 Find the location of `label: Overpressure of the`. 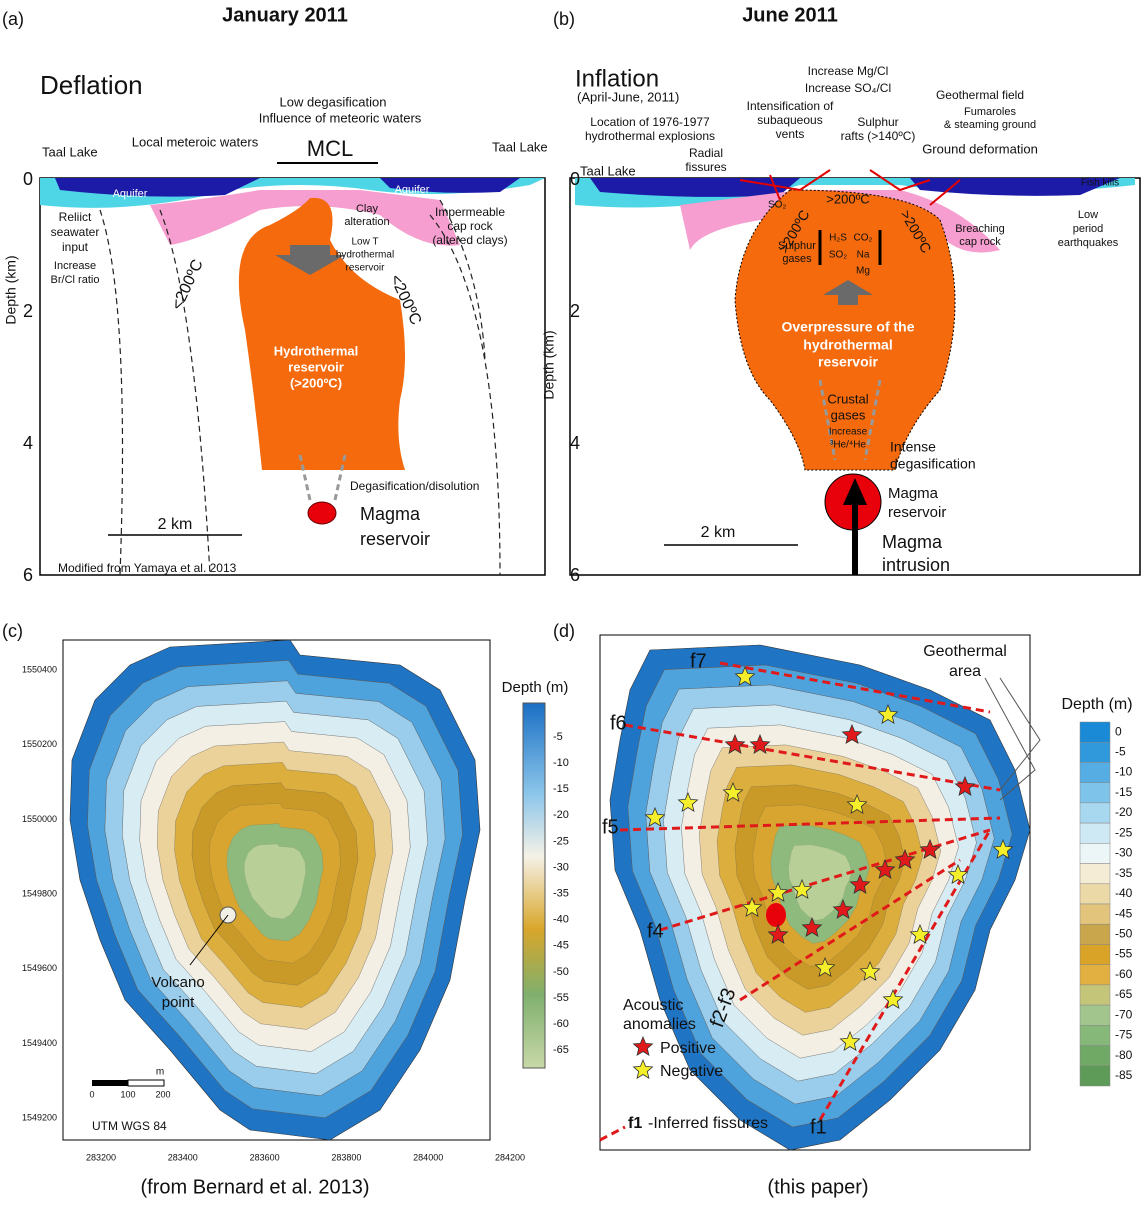

label: Overpressure of the is located at coordinates (847, 327).